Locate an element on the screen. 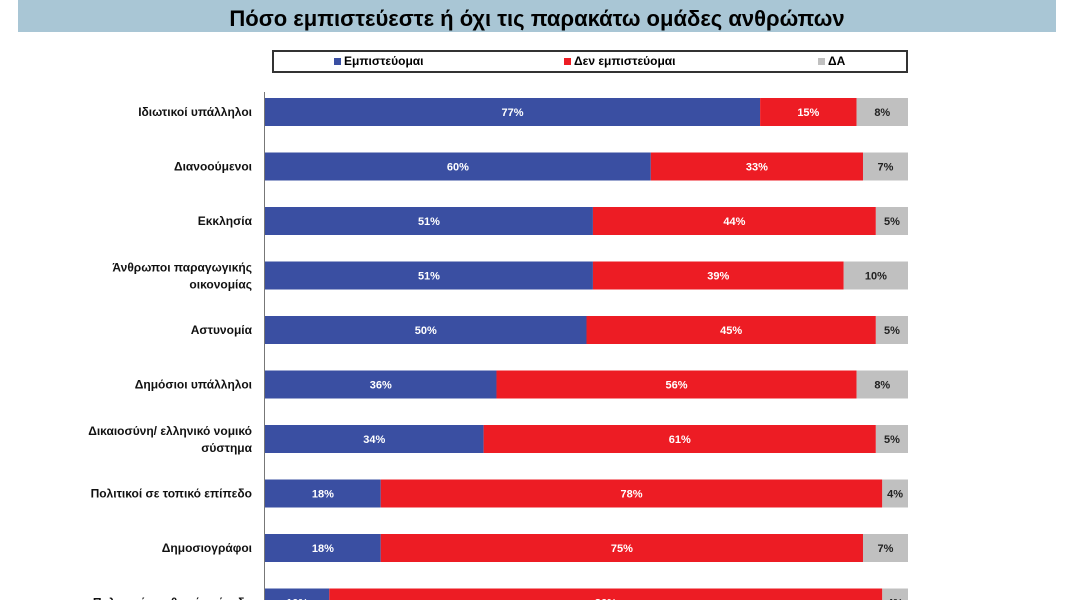  bar-value-label-distrust: 33% is located at coordinates (757, 168).